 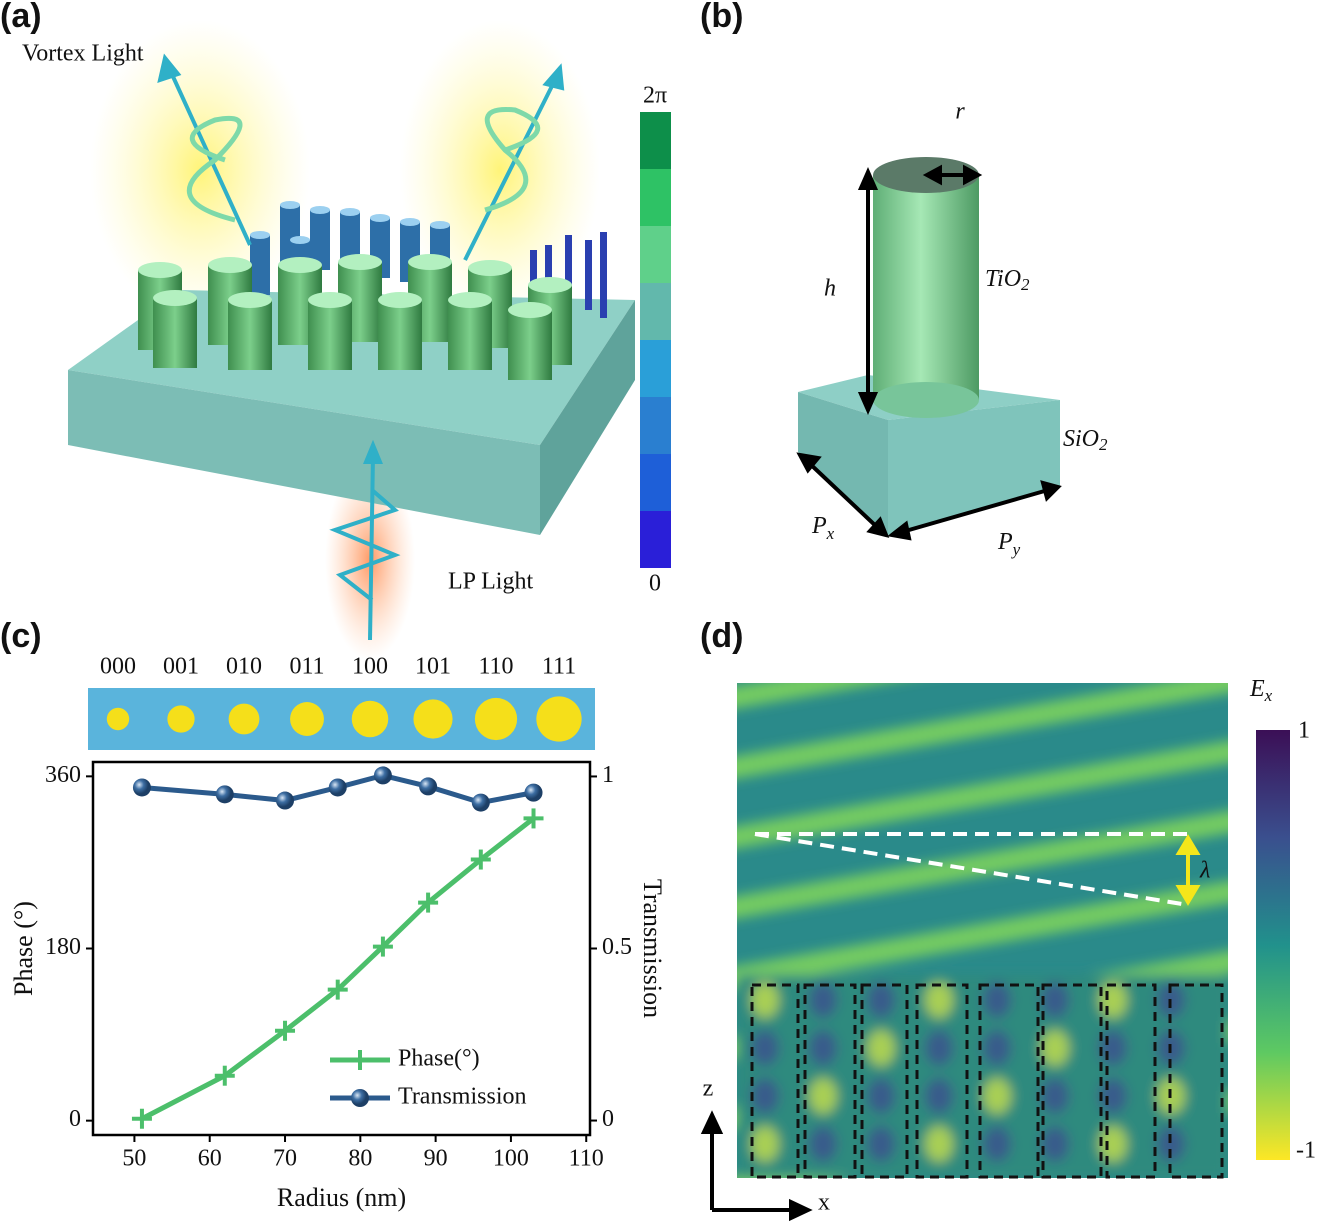 What do you see at coordinates (511, 1159) in the screenshot?
I see `x-tick-label: 100` at bounding box center [511, 1159].